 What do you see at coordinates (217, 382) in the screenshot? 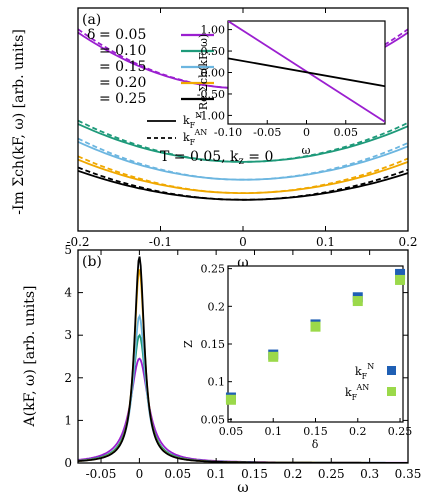
I see `y-tick-label: 0.1` at bounding box center [217, 382].